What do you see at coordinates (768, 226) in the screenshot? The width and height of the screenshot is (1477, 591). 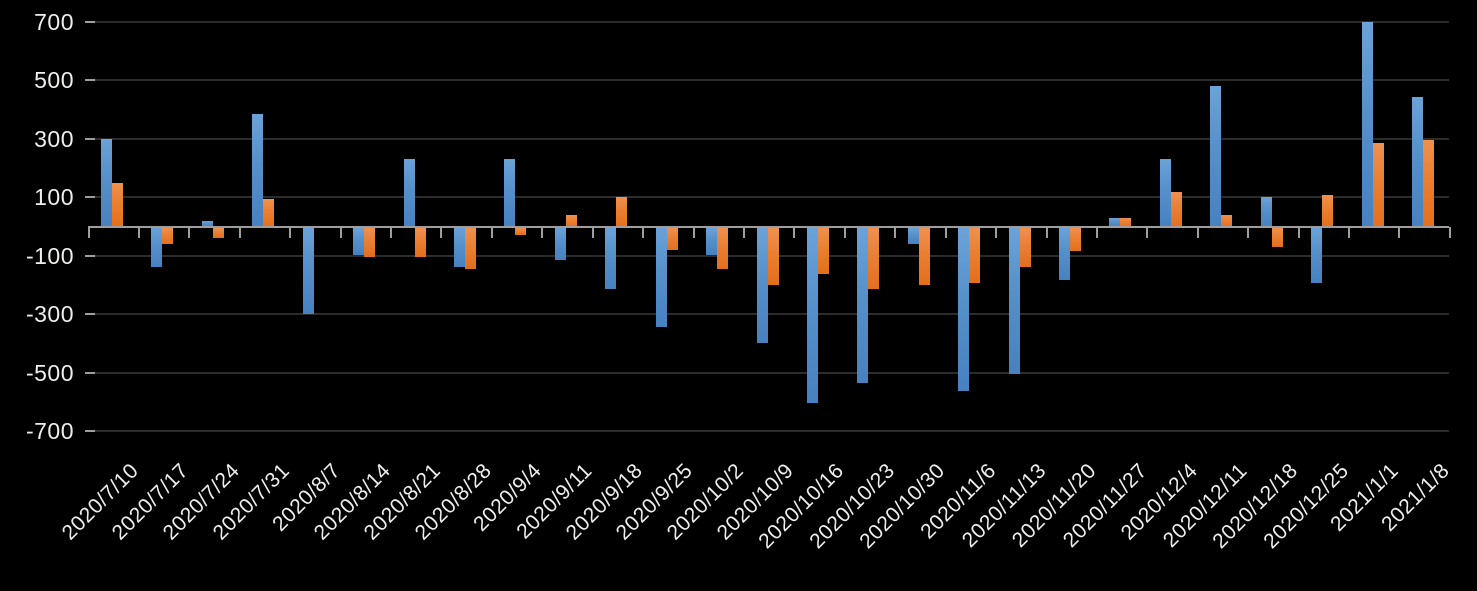 I see `x-axis-line` at bounding box center [768, 226].